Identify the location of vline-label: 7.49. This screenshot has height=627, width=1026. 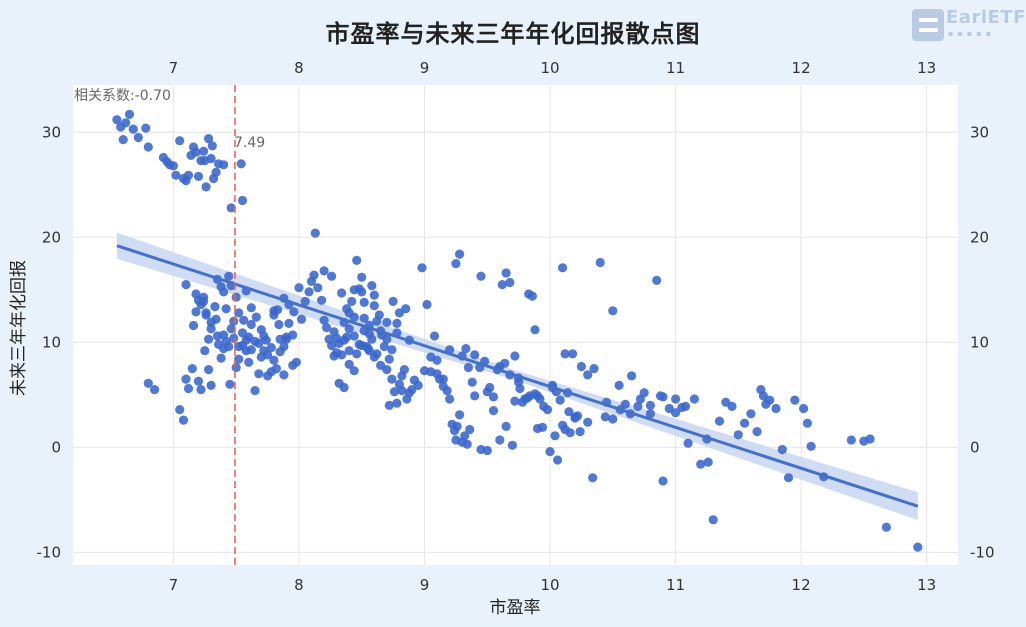
(249, 143).